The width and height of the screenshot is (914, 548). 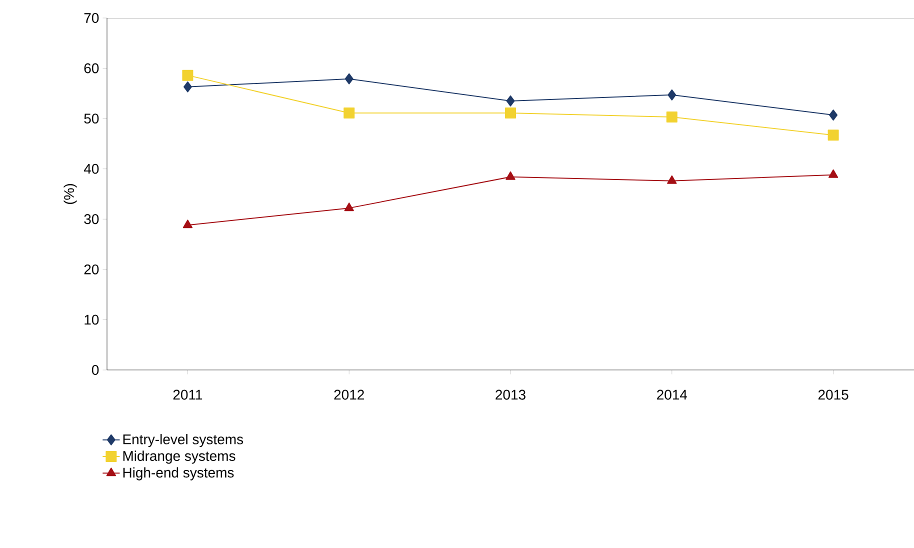 What do you see at coordinates (187, 395) in the screenshot?
I see `x-tick-label: 2011` at bounding box center [187, 395].